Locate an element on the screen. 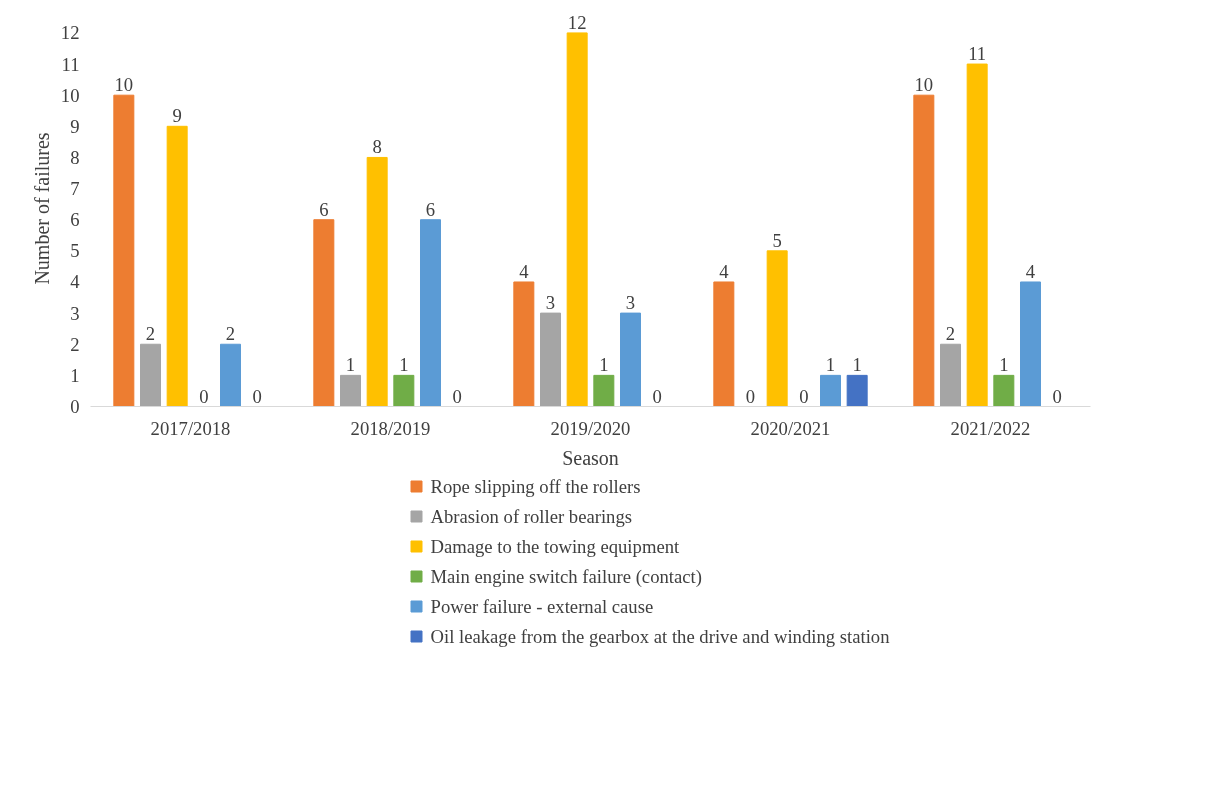 The image size is (1214, 791). data-label: 8 is located at coordinates (377, 147).